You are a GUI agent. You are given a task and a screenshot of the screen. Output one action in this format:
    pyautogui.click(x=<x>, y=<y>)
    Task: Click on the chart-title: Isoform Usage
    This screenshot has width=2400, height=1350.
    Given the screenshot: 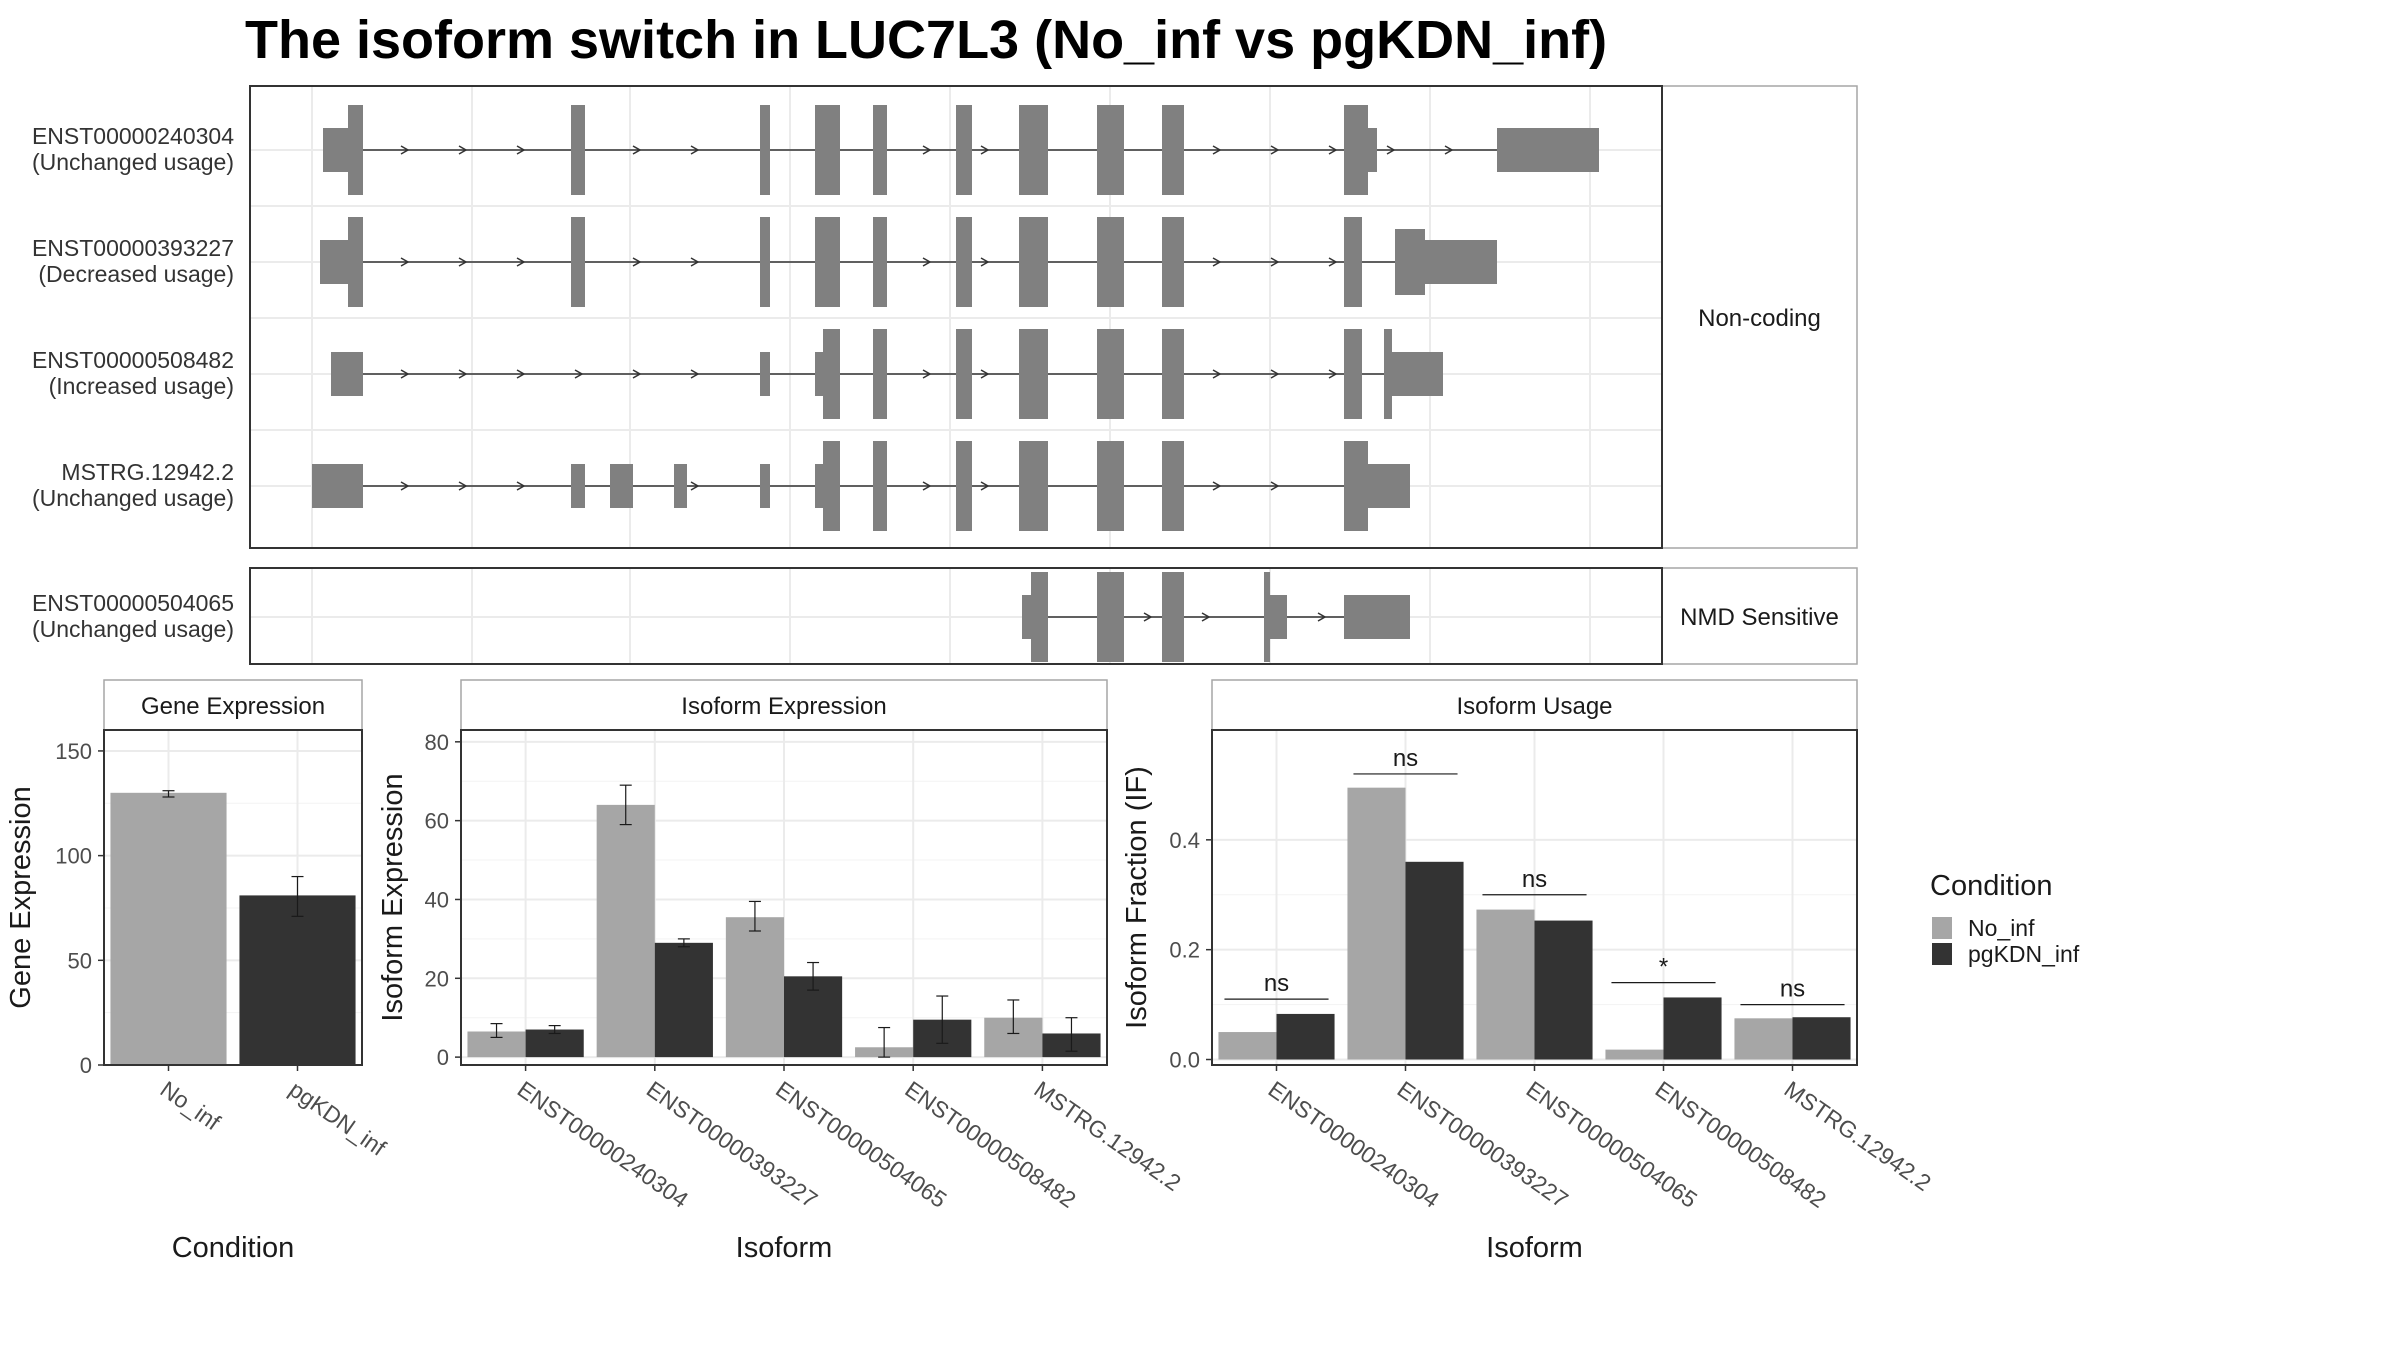 What is the action you would take?
    pyautogui.click(x=1534, y=706)
    